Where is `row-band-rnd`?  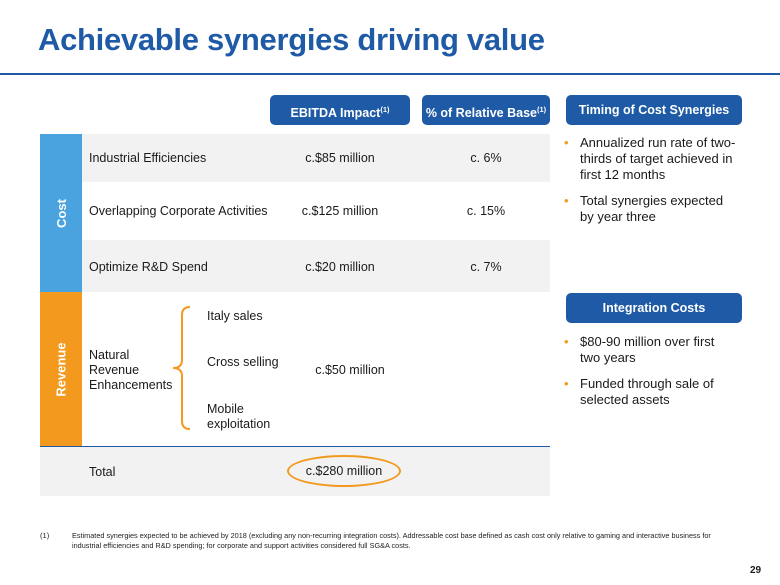 row-band-rnd is located at coordinates (316, 266).